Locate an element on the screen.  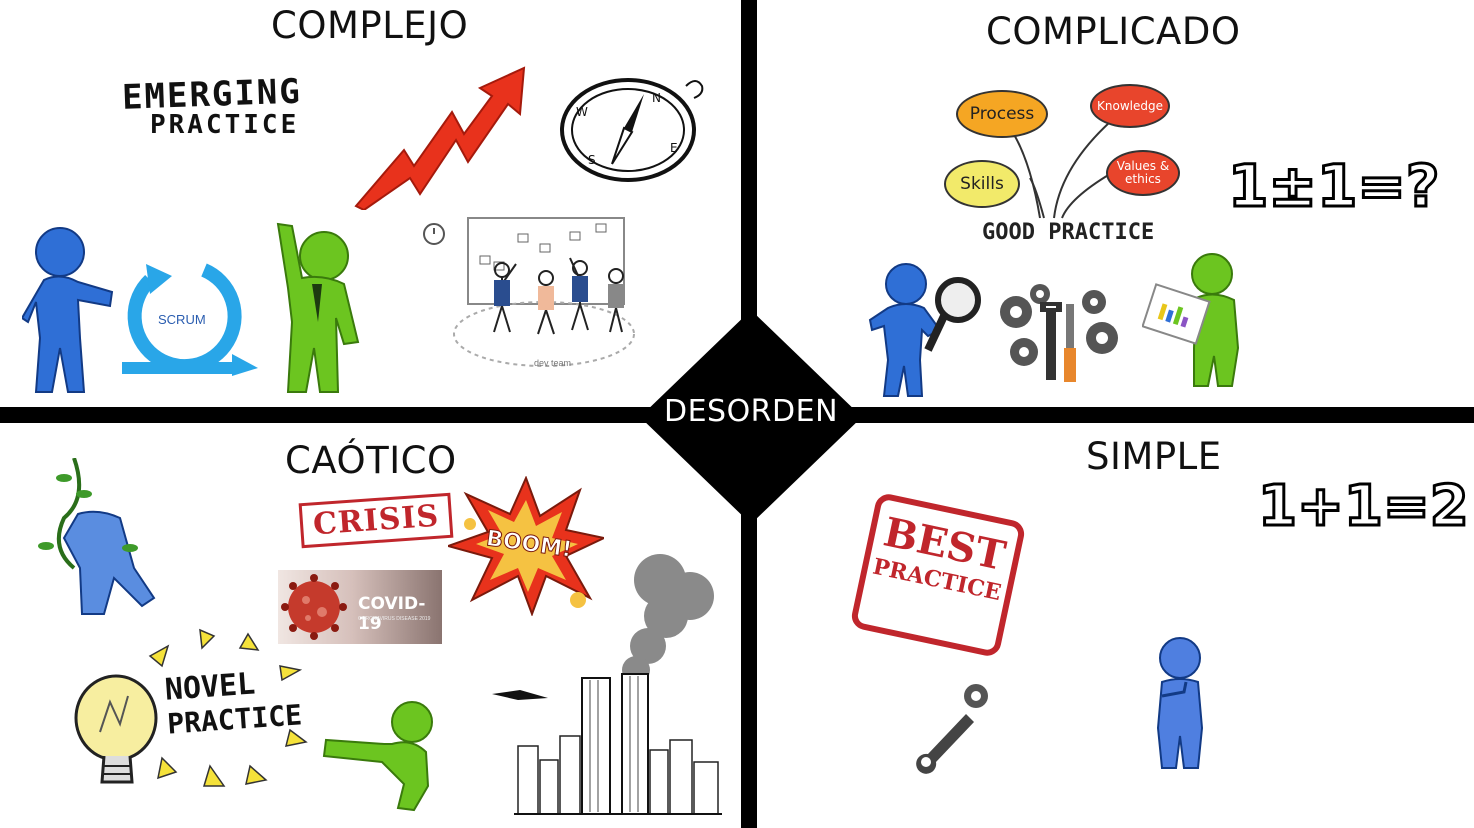
bubble-skills: Skills is located at coordinates (982, 184).